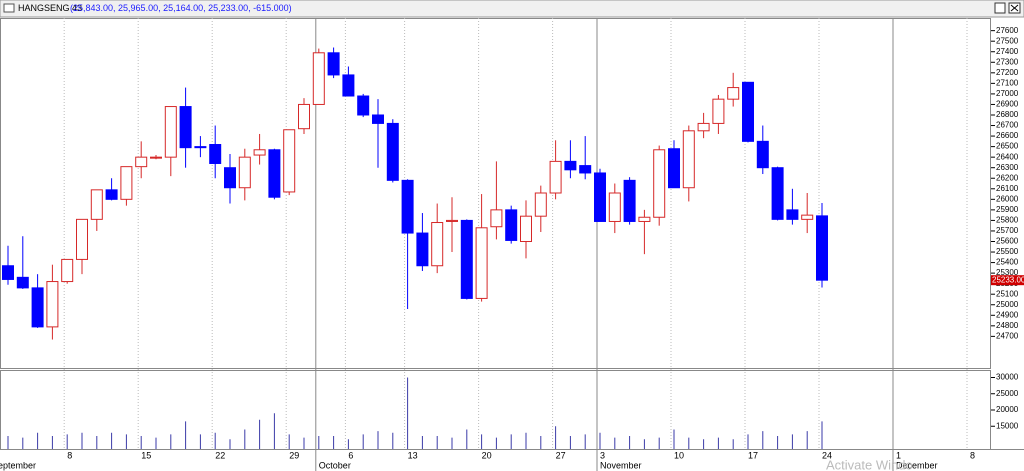 The height and width of the screenshot is (471, 1024). Describe the element at coordinates (1007, 198) in the screenshot. I see `y-tick-label: 26000` at that location.